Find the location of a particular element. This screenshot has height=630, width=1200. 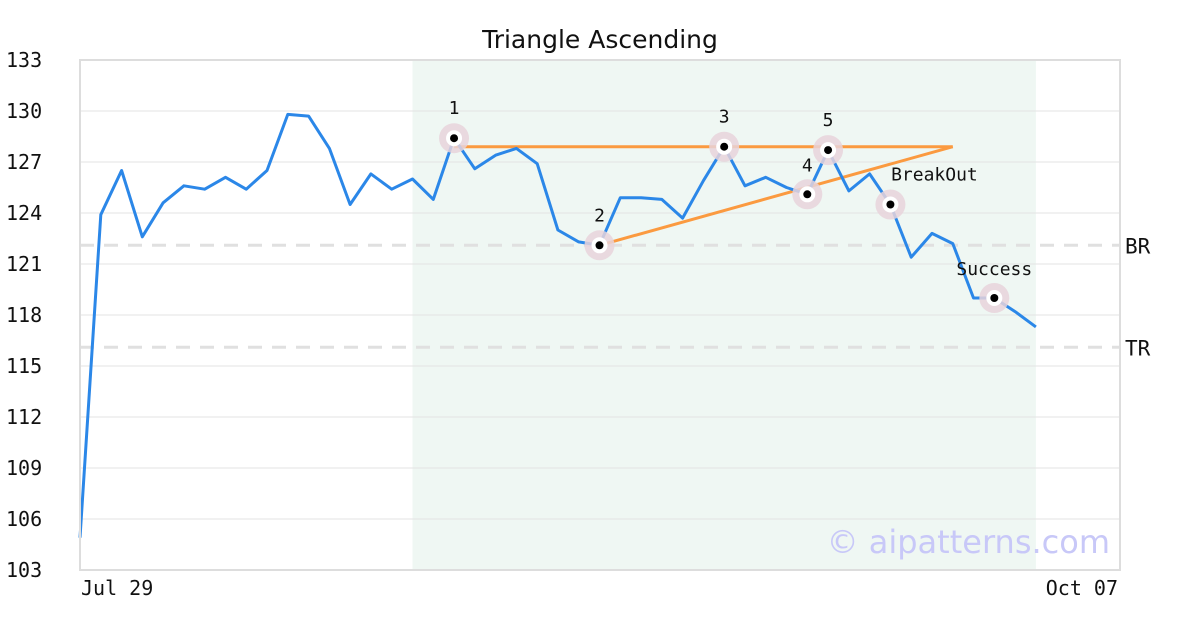

y-tick-label: 124 is located at coordinates (24, 213).